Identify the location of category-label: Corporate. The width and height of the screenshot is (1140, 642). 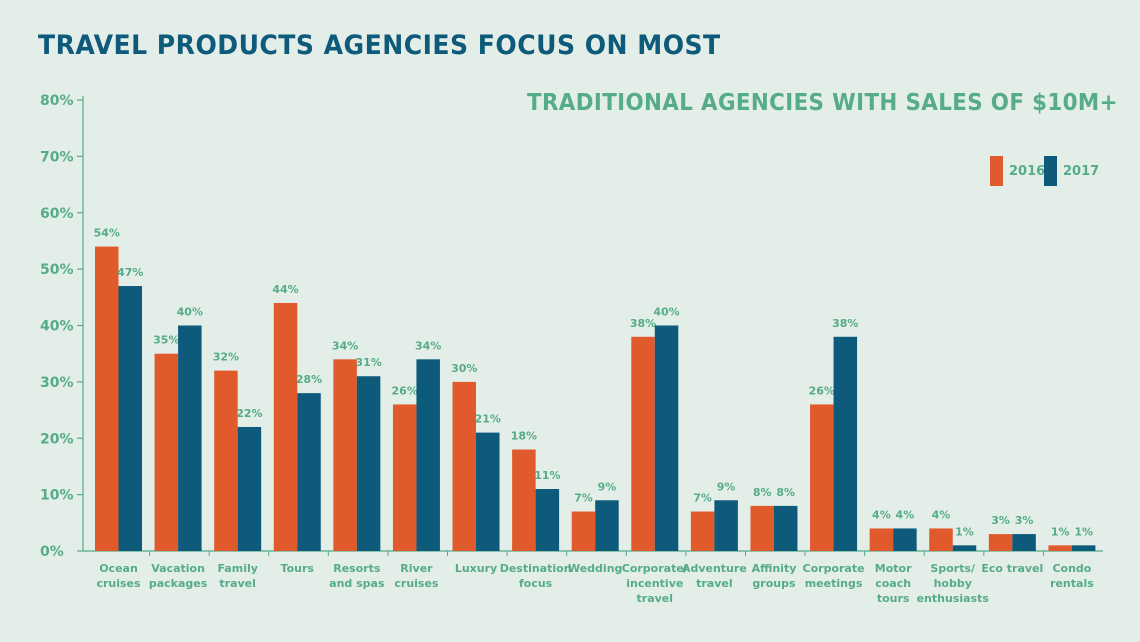
(834, 568).